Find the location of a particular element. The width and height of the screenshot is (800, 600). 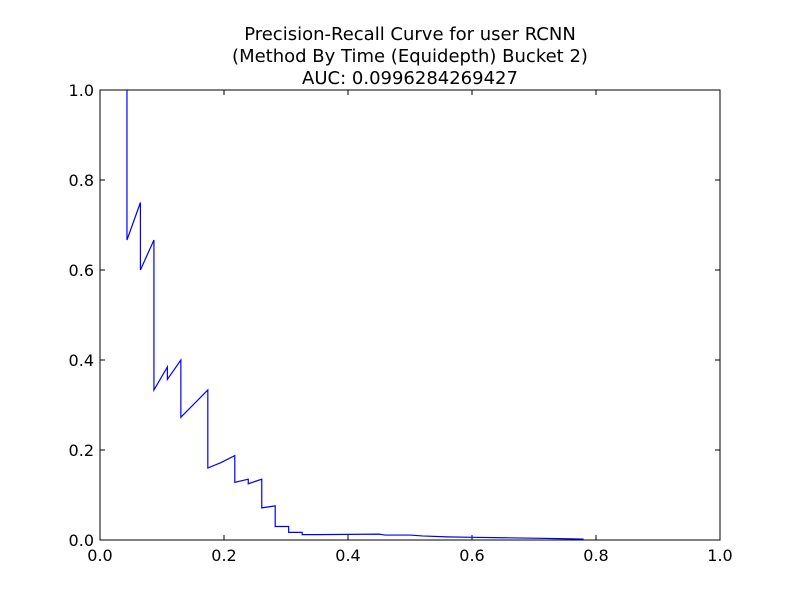

x-tick-label: 0.6 is located at coordinates (471, 555).